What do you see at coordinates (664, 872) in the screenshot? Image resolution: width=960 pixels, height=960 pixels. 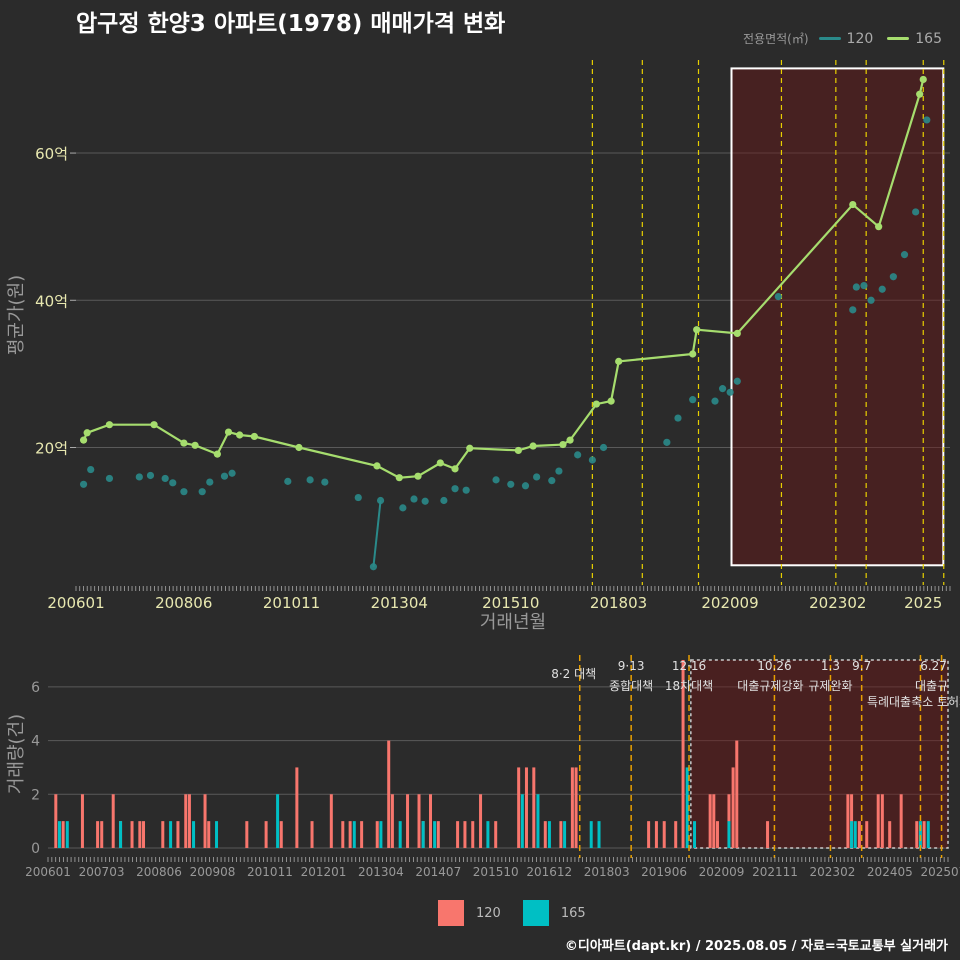 I see `x-tick-label: 201906` at bounding box center [664, 872].